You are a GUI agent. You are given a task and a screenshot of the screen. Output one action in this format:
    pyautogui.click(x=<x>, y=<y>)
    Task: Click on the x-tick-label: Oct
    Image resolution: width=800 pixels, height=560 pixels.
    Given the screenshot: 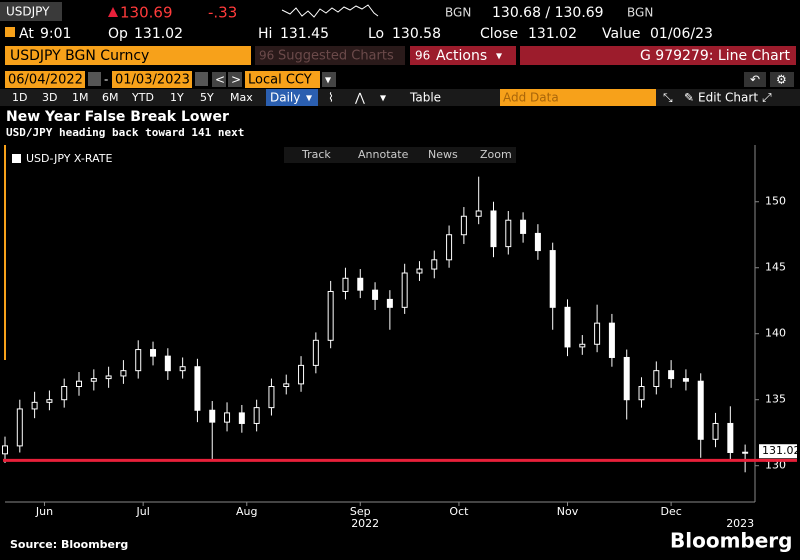 What is the action you would take?
    pyautogui.click(x=459, y=511)
    